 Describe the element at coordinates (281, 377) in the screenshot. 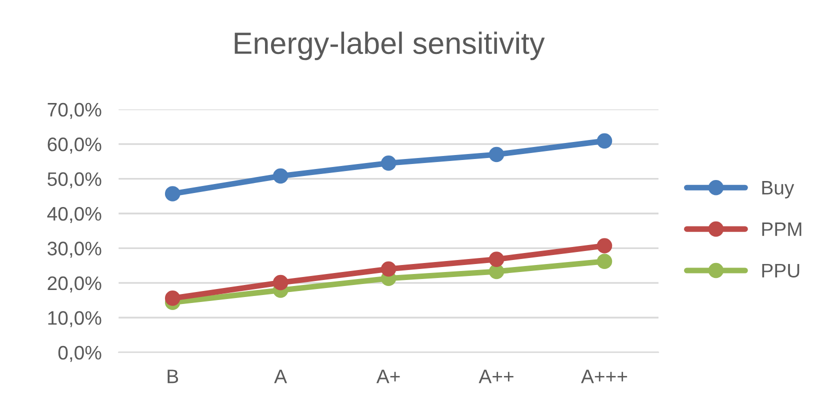

I see `x-tick-label: A` at that location.